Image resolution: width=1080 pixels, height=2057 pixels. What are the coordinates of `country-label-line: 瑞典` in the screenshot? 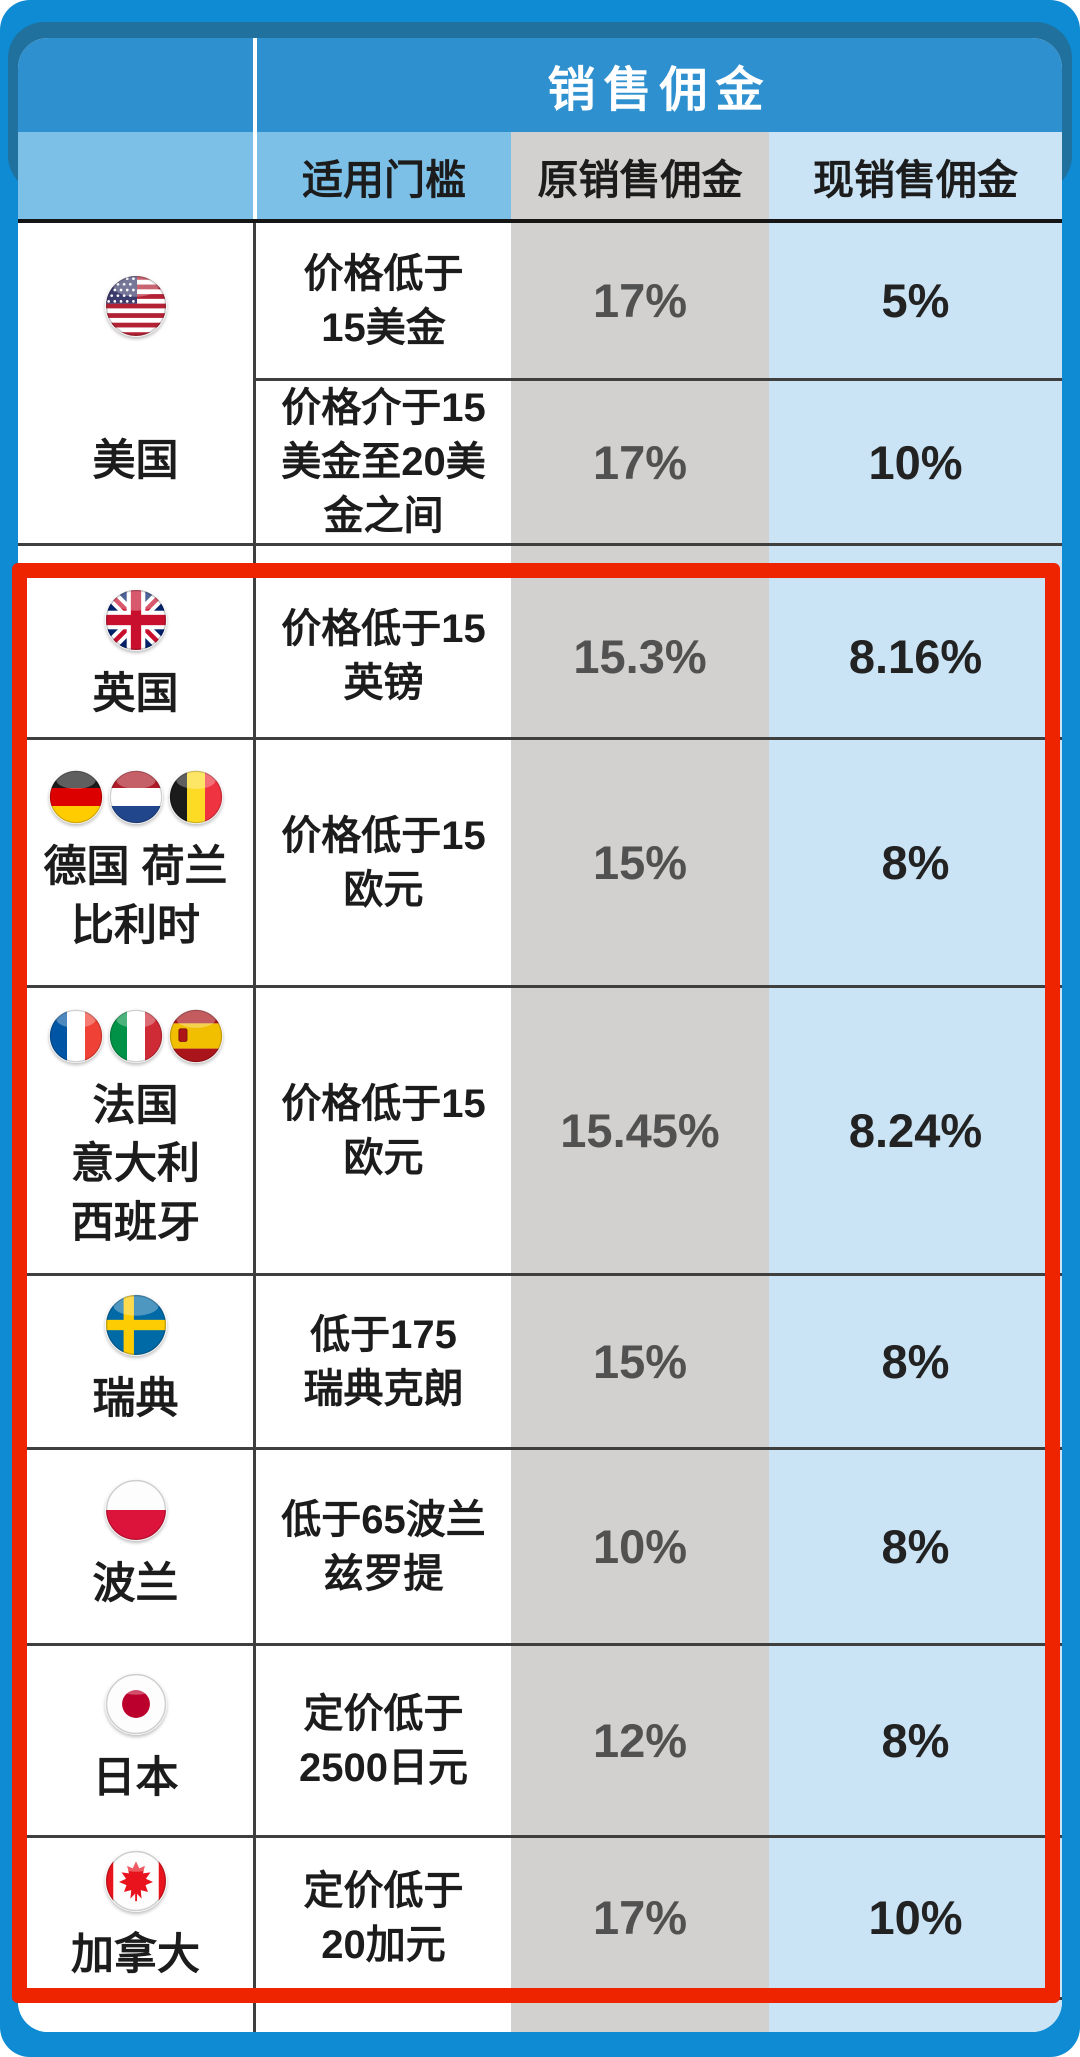 It's located at (135, 1399).